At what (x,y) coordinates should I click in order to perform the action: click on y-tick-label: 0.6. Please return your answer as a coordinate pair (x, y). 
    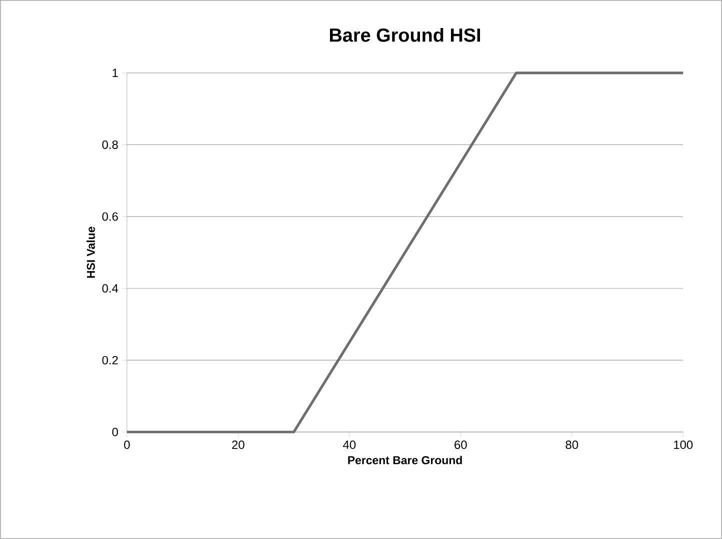
    Looking at the image, I should click on (110, 216).